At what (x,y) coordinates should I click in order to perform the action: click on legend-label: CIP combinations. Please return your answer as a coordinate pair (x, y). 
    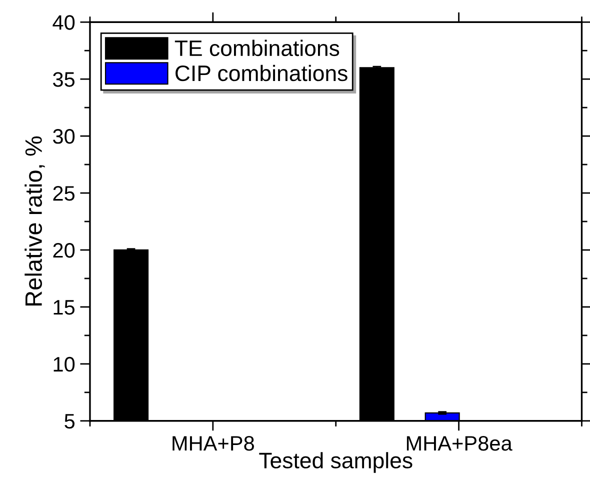
    Looking at the image, I should click on (262, 73).